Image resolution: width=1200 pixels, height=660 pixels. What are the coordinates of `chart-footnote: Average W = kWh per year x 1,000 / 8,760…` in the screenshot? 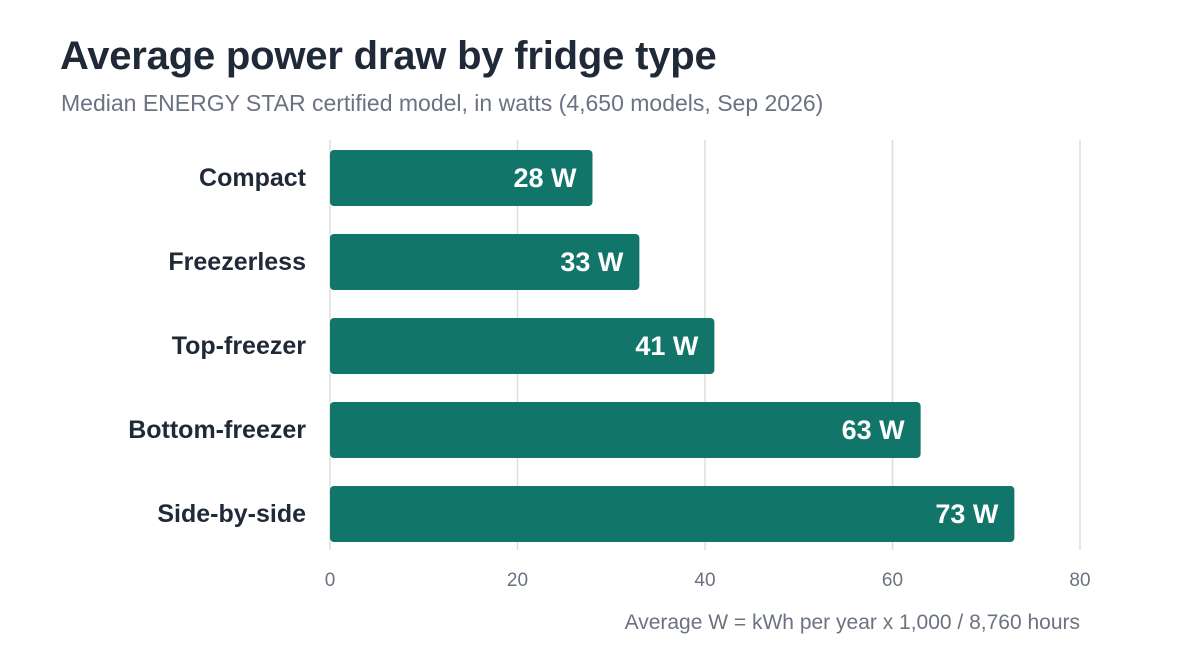 It's located at (852, 622).